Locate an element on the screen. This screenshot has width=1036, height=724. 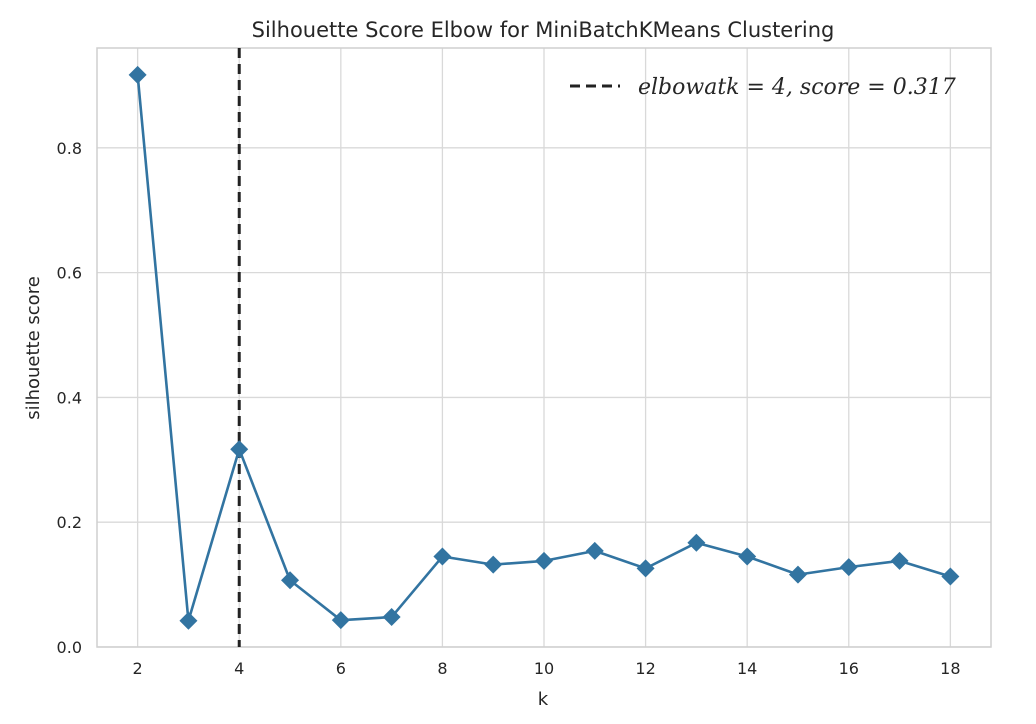
x-tick-label: 6 is located at coordinates (341, 668).